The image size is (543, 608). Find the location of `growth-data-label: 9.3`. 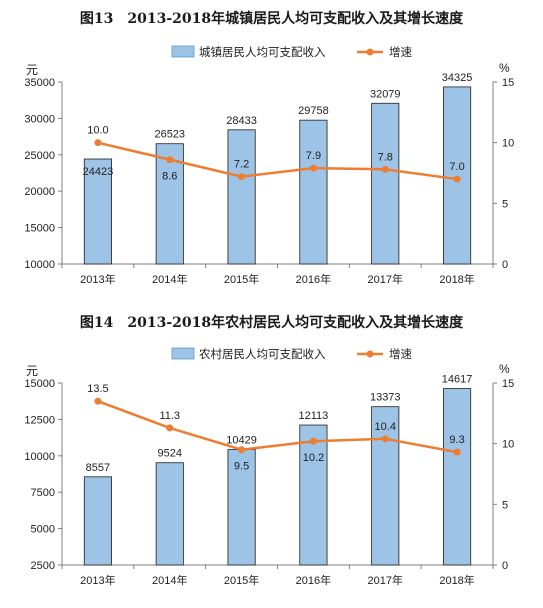

growth-data-label: 9.3 is located at coordinates (456, 440).